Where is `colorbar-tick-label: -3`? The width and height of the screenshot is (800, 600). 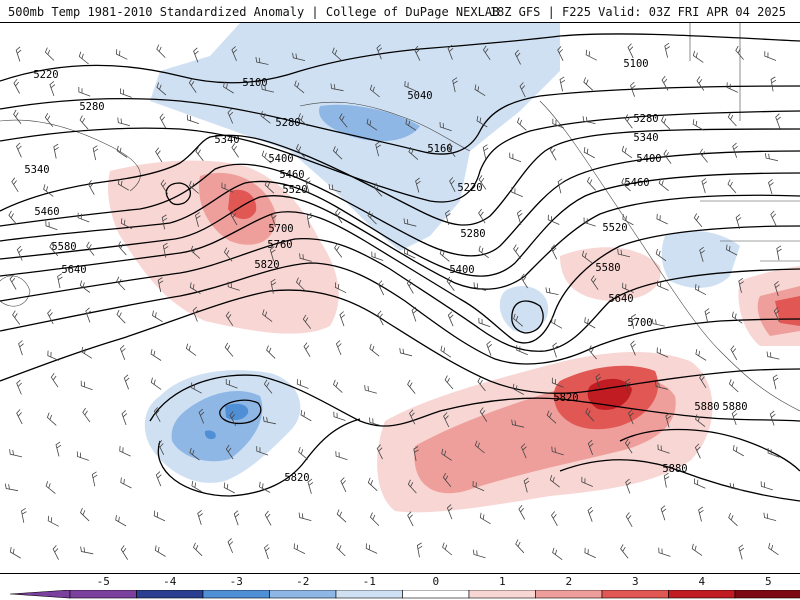 colorbar-tick-label: -3 is located at coordinates (236, 581).